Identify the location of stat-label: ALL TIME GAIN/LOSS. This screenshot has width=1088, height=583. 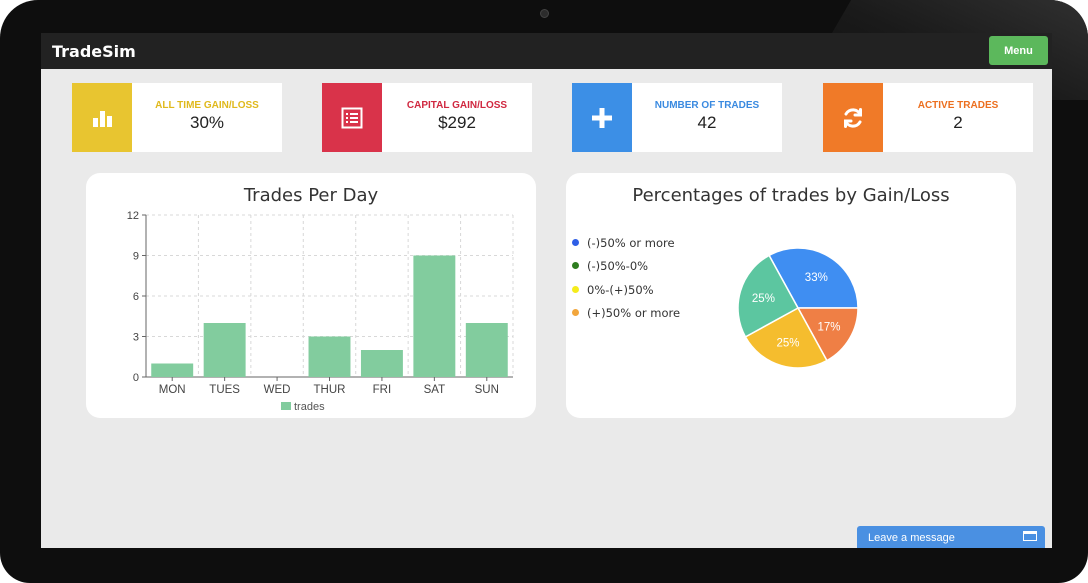
(207, 105).